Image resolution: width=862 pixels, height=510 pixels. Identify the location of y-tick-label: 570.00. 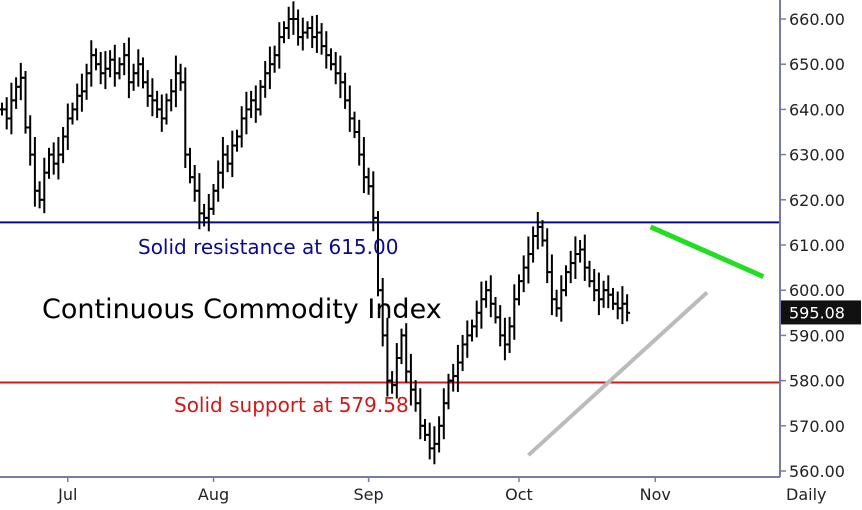
(817, 426).